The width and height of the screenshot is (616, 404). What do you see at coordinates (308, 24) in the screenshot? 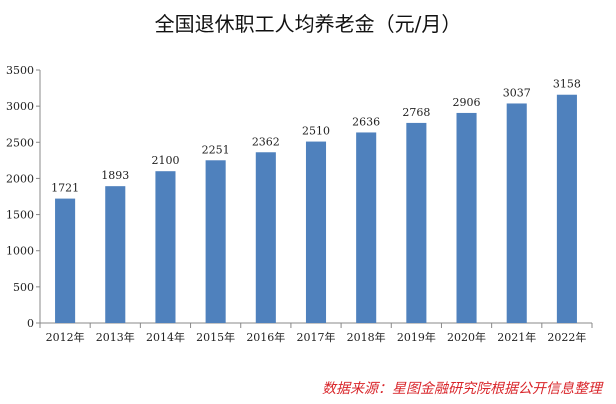
I see `chart-title: 全国退休职工人均养老金（元/月）` at bounding box center [308, 24].